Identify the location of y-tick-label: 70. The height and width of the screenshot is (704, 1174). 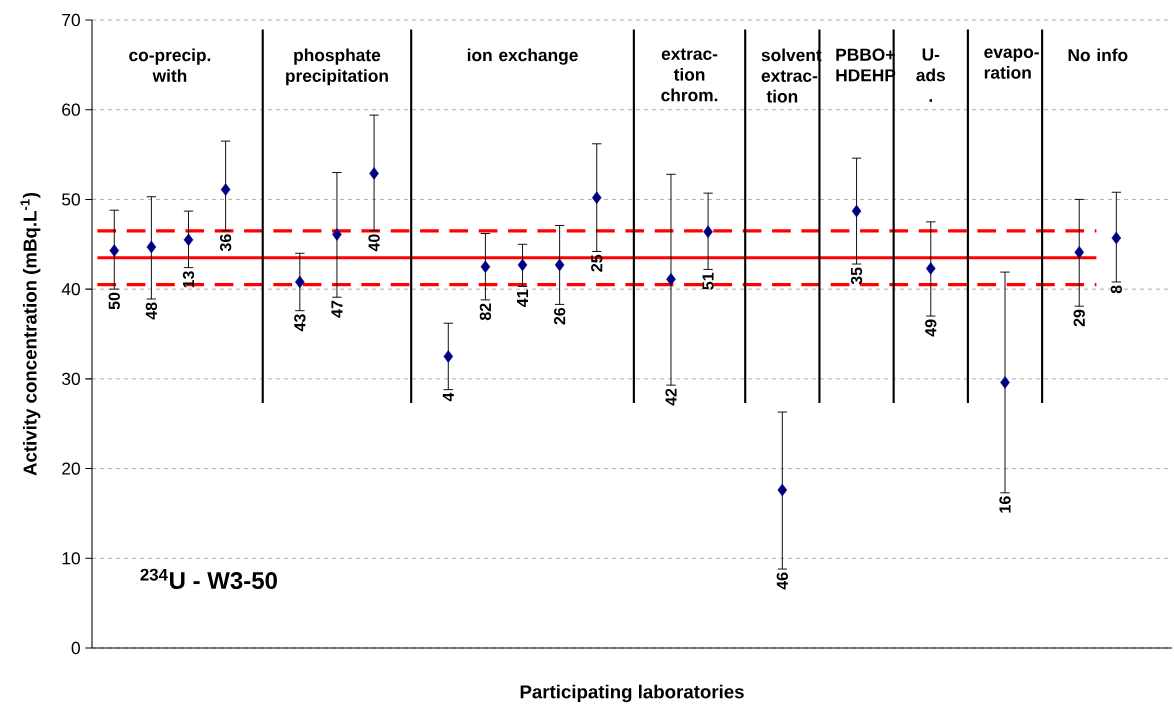
(71, 20).